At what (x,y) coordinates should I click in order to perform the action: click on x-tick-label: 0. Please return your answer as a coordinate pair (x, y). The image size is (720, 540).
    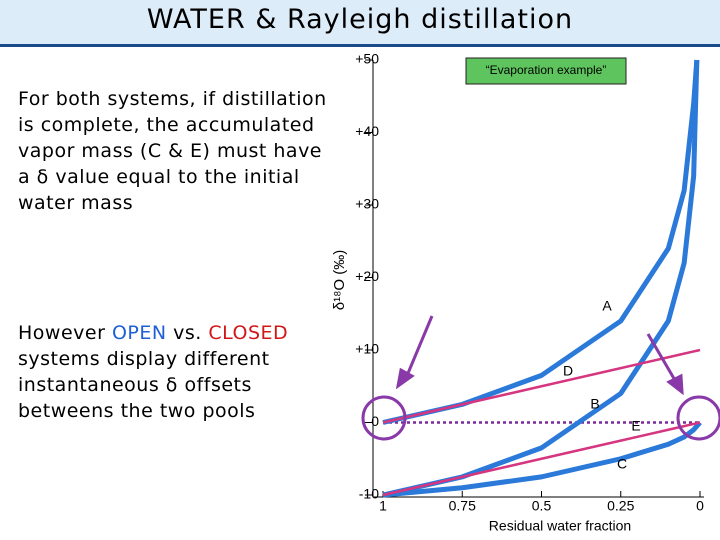
    Looking at the image, I should click on (700, 506).